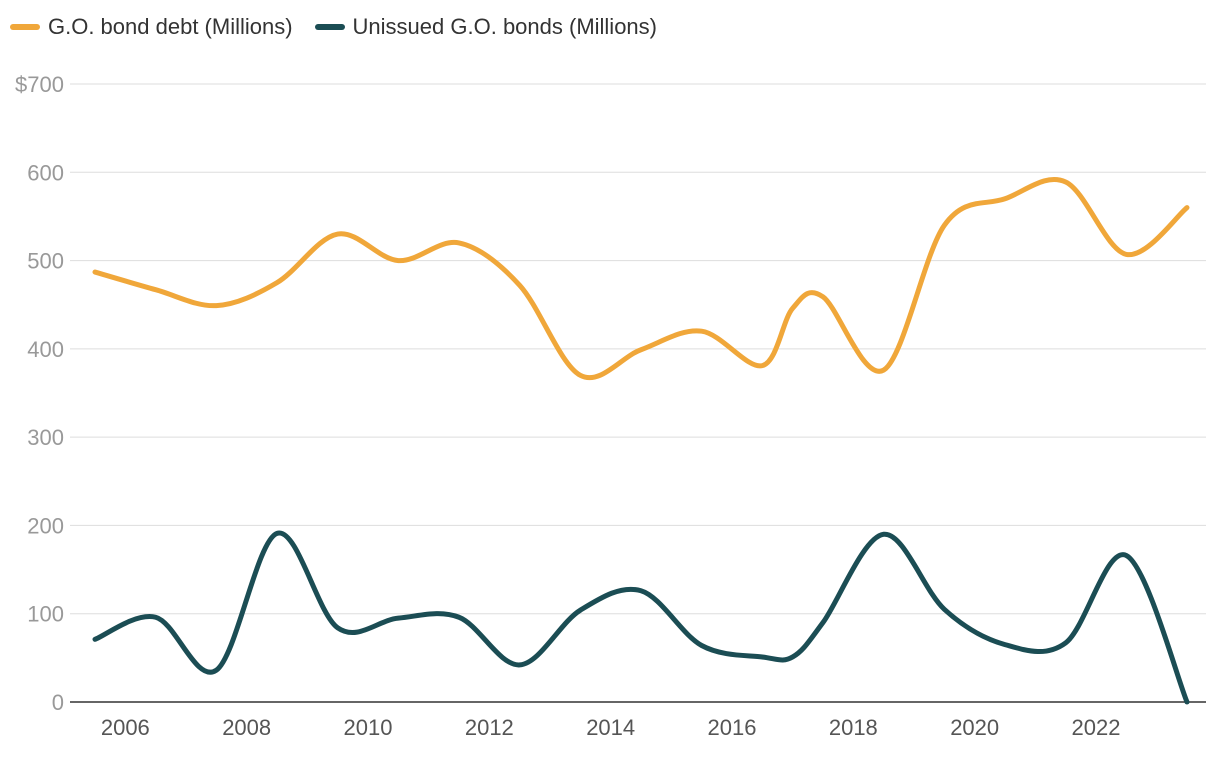 The height and width of the screenshot is (757, 1220). What do you see at coordinates (489, 727) in the screenshot?
I see `x-tick-label-2012: 2012` at bounding box center [489, 727].